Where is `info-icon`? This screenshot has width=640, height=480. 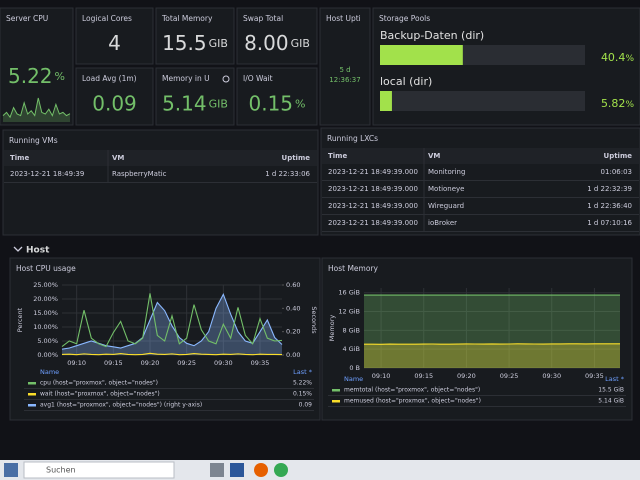 info-icon is located at coordinates (226, 79).